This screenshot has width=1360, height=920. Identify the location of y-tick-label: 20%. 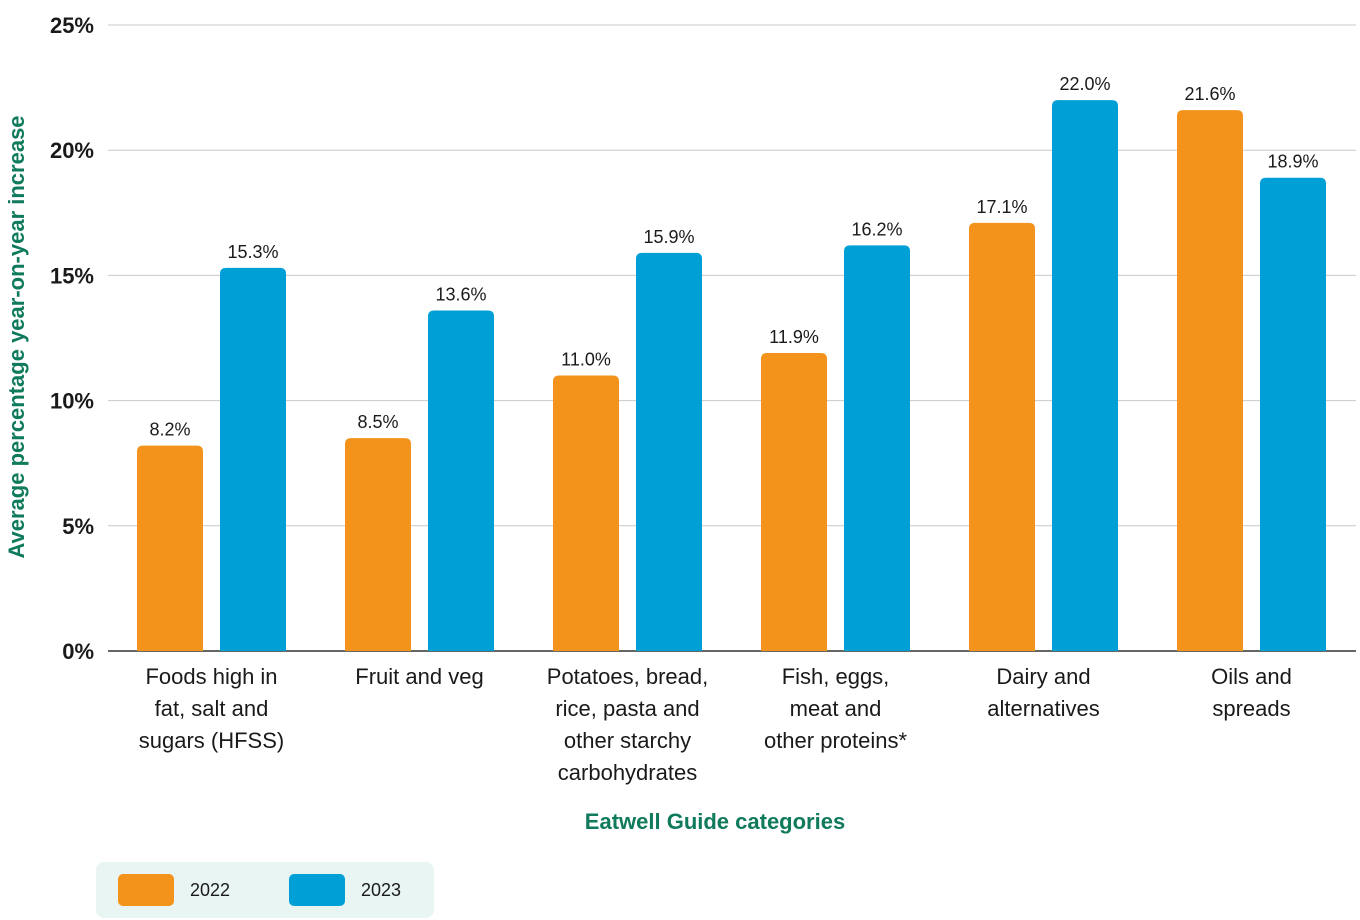
(72, 150).